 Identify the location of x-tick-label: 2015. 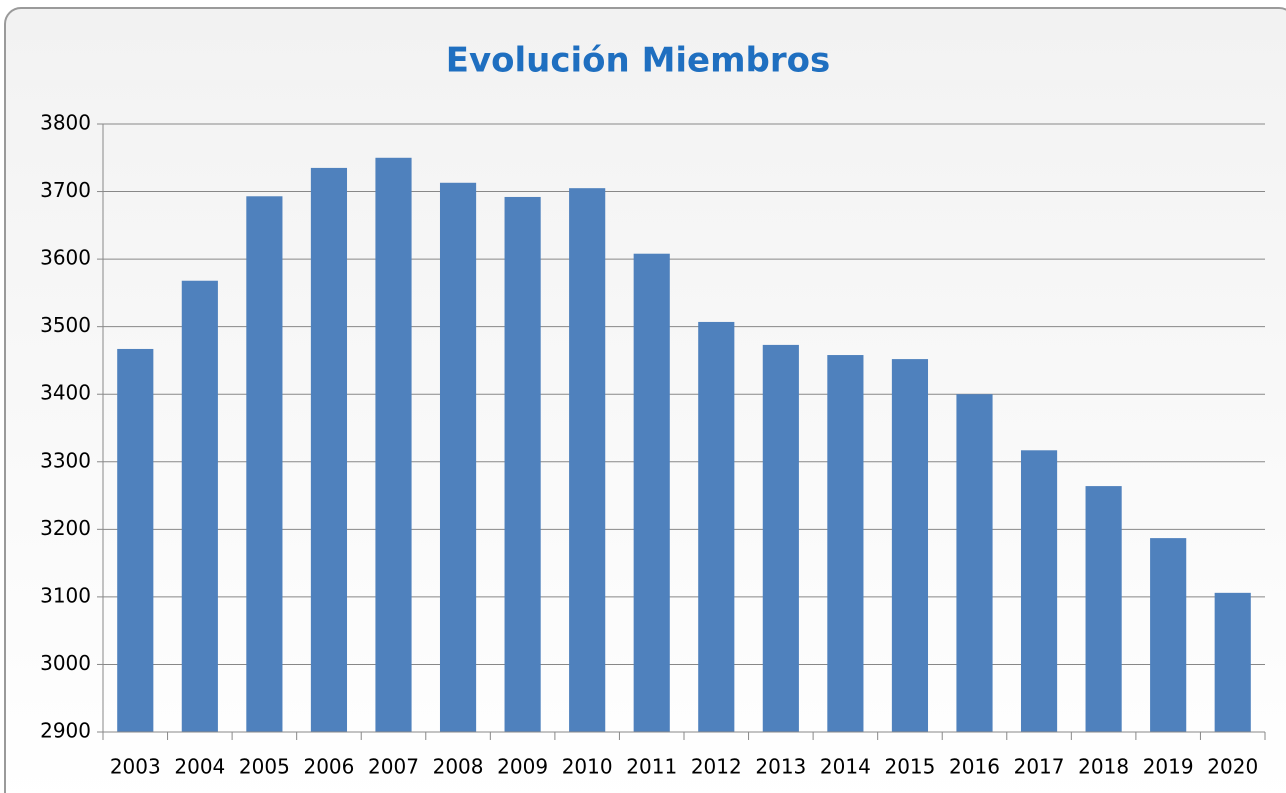
(909, 767).